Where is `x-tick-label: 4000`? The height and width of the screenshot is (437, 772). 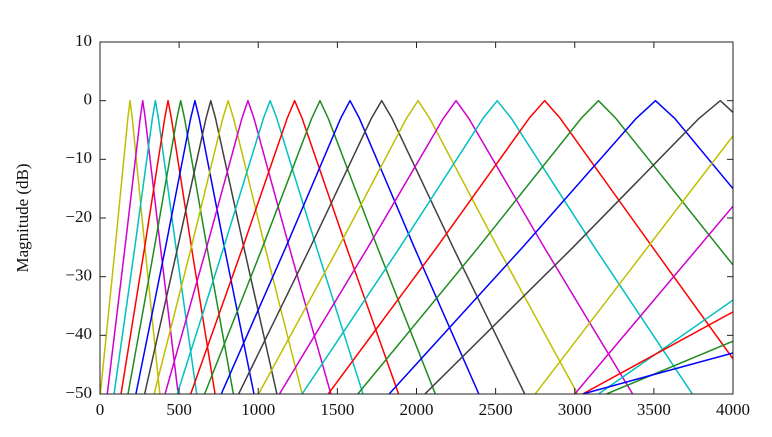 x-tick-label: 4000 is located at coordinates (733, 409).